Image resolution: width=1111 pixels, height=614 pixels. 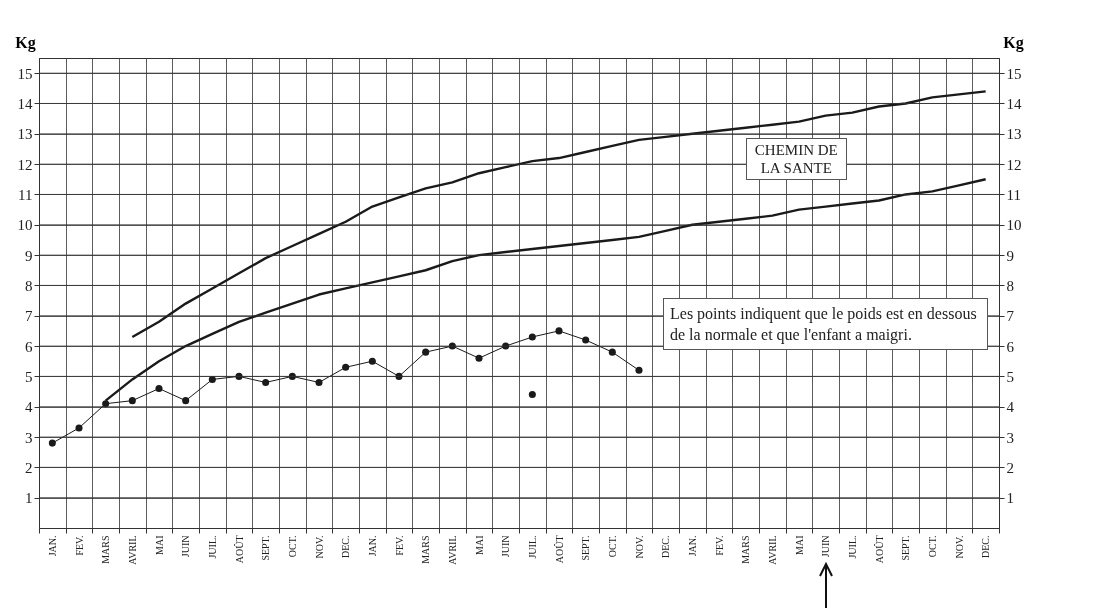 What do you see at coordinates (1010, 407) in the screenshot?
I see `y2-tick-label: 4` at bounding box center [1010, 407].